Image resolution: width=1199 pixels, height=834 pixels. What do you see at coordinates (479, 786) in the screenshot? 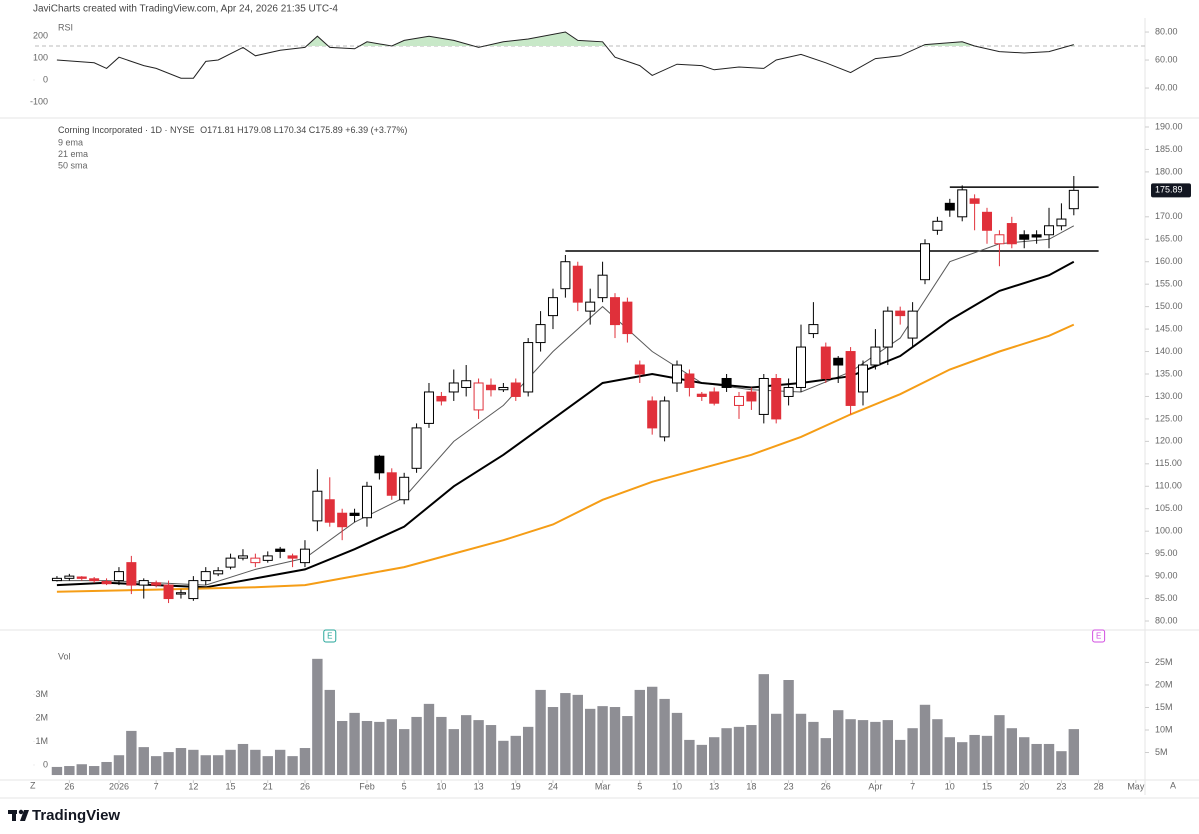
I see `x-tick-label: 13` at bounding box center [479, 786].